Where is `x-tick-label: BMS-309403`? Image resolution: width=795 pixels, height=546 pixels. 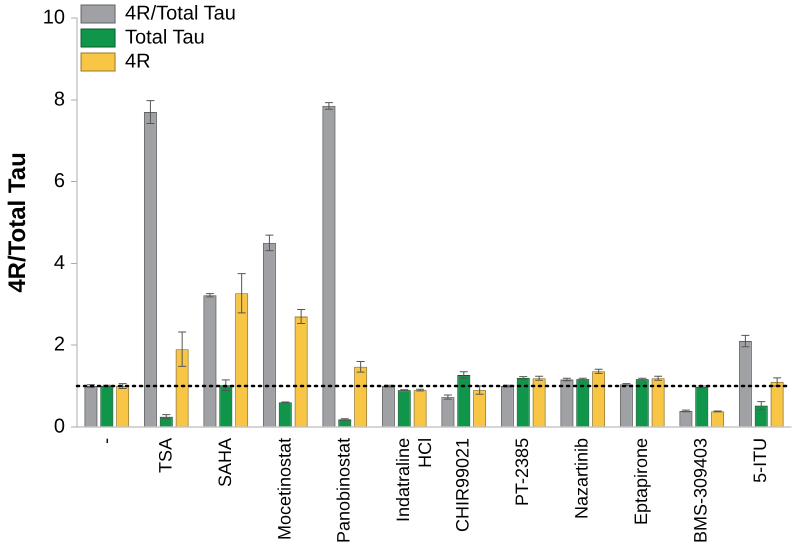 x-tick-label: BMS-309403 is located at coordinates (700, 490).